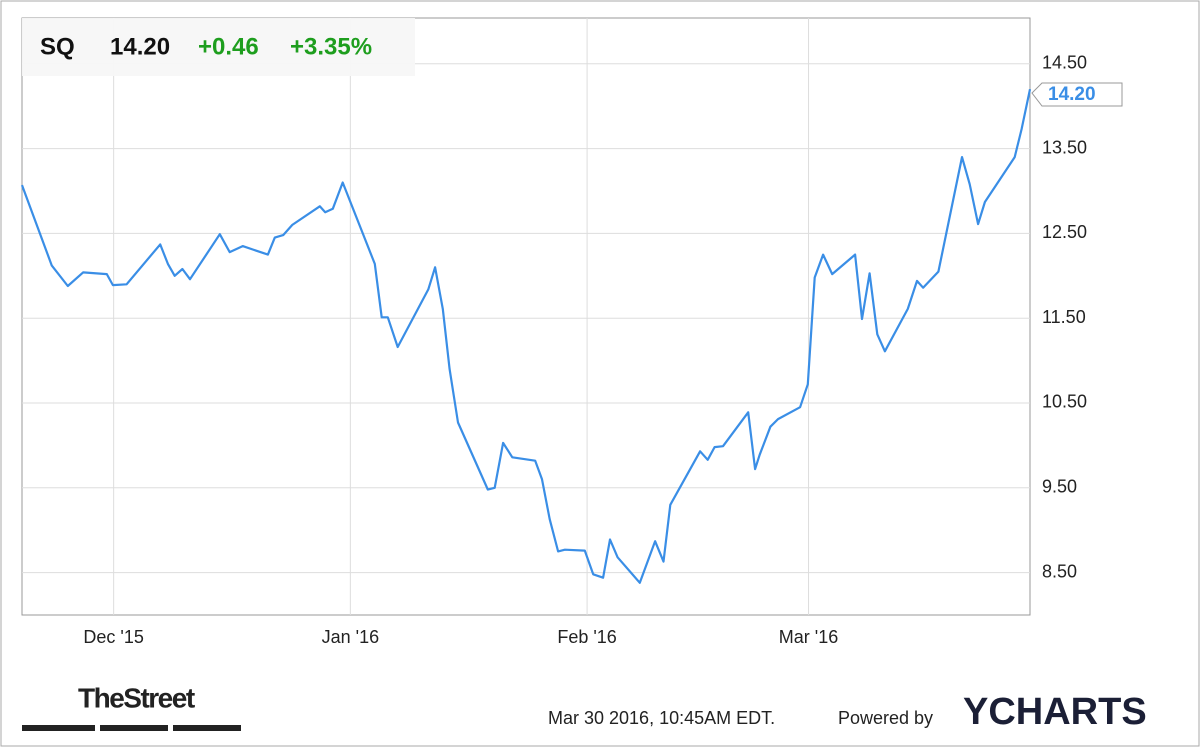  I want to click on source-logo: TheStreet, so click(136, 697).